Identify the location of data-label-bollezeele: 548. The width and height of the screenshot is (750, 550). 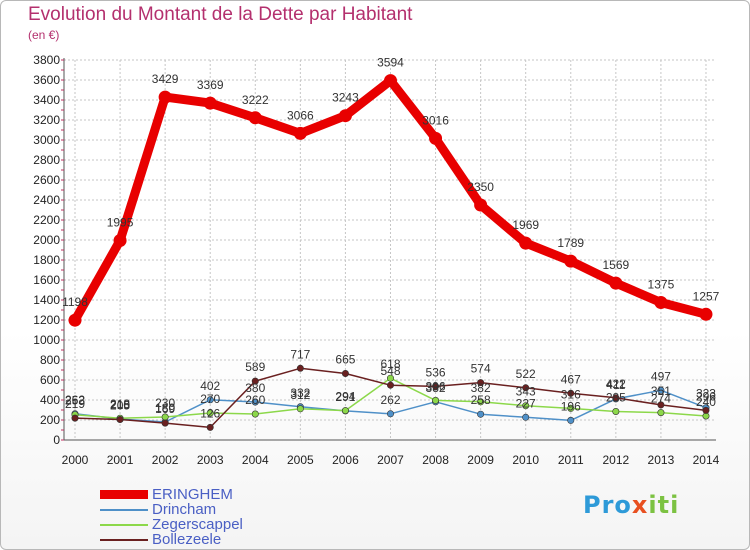
(390, 371).